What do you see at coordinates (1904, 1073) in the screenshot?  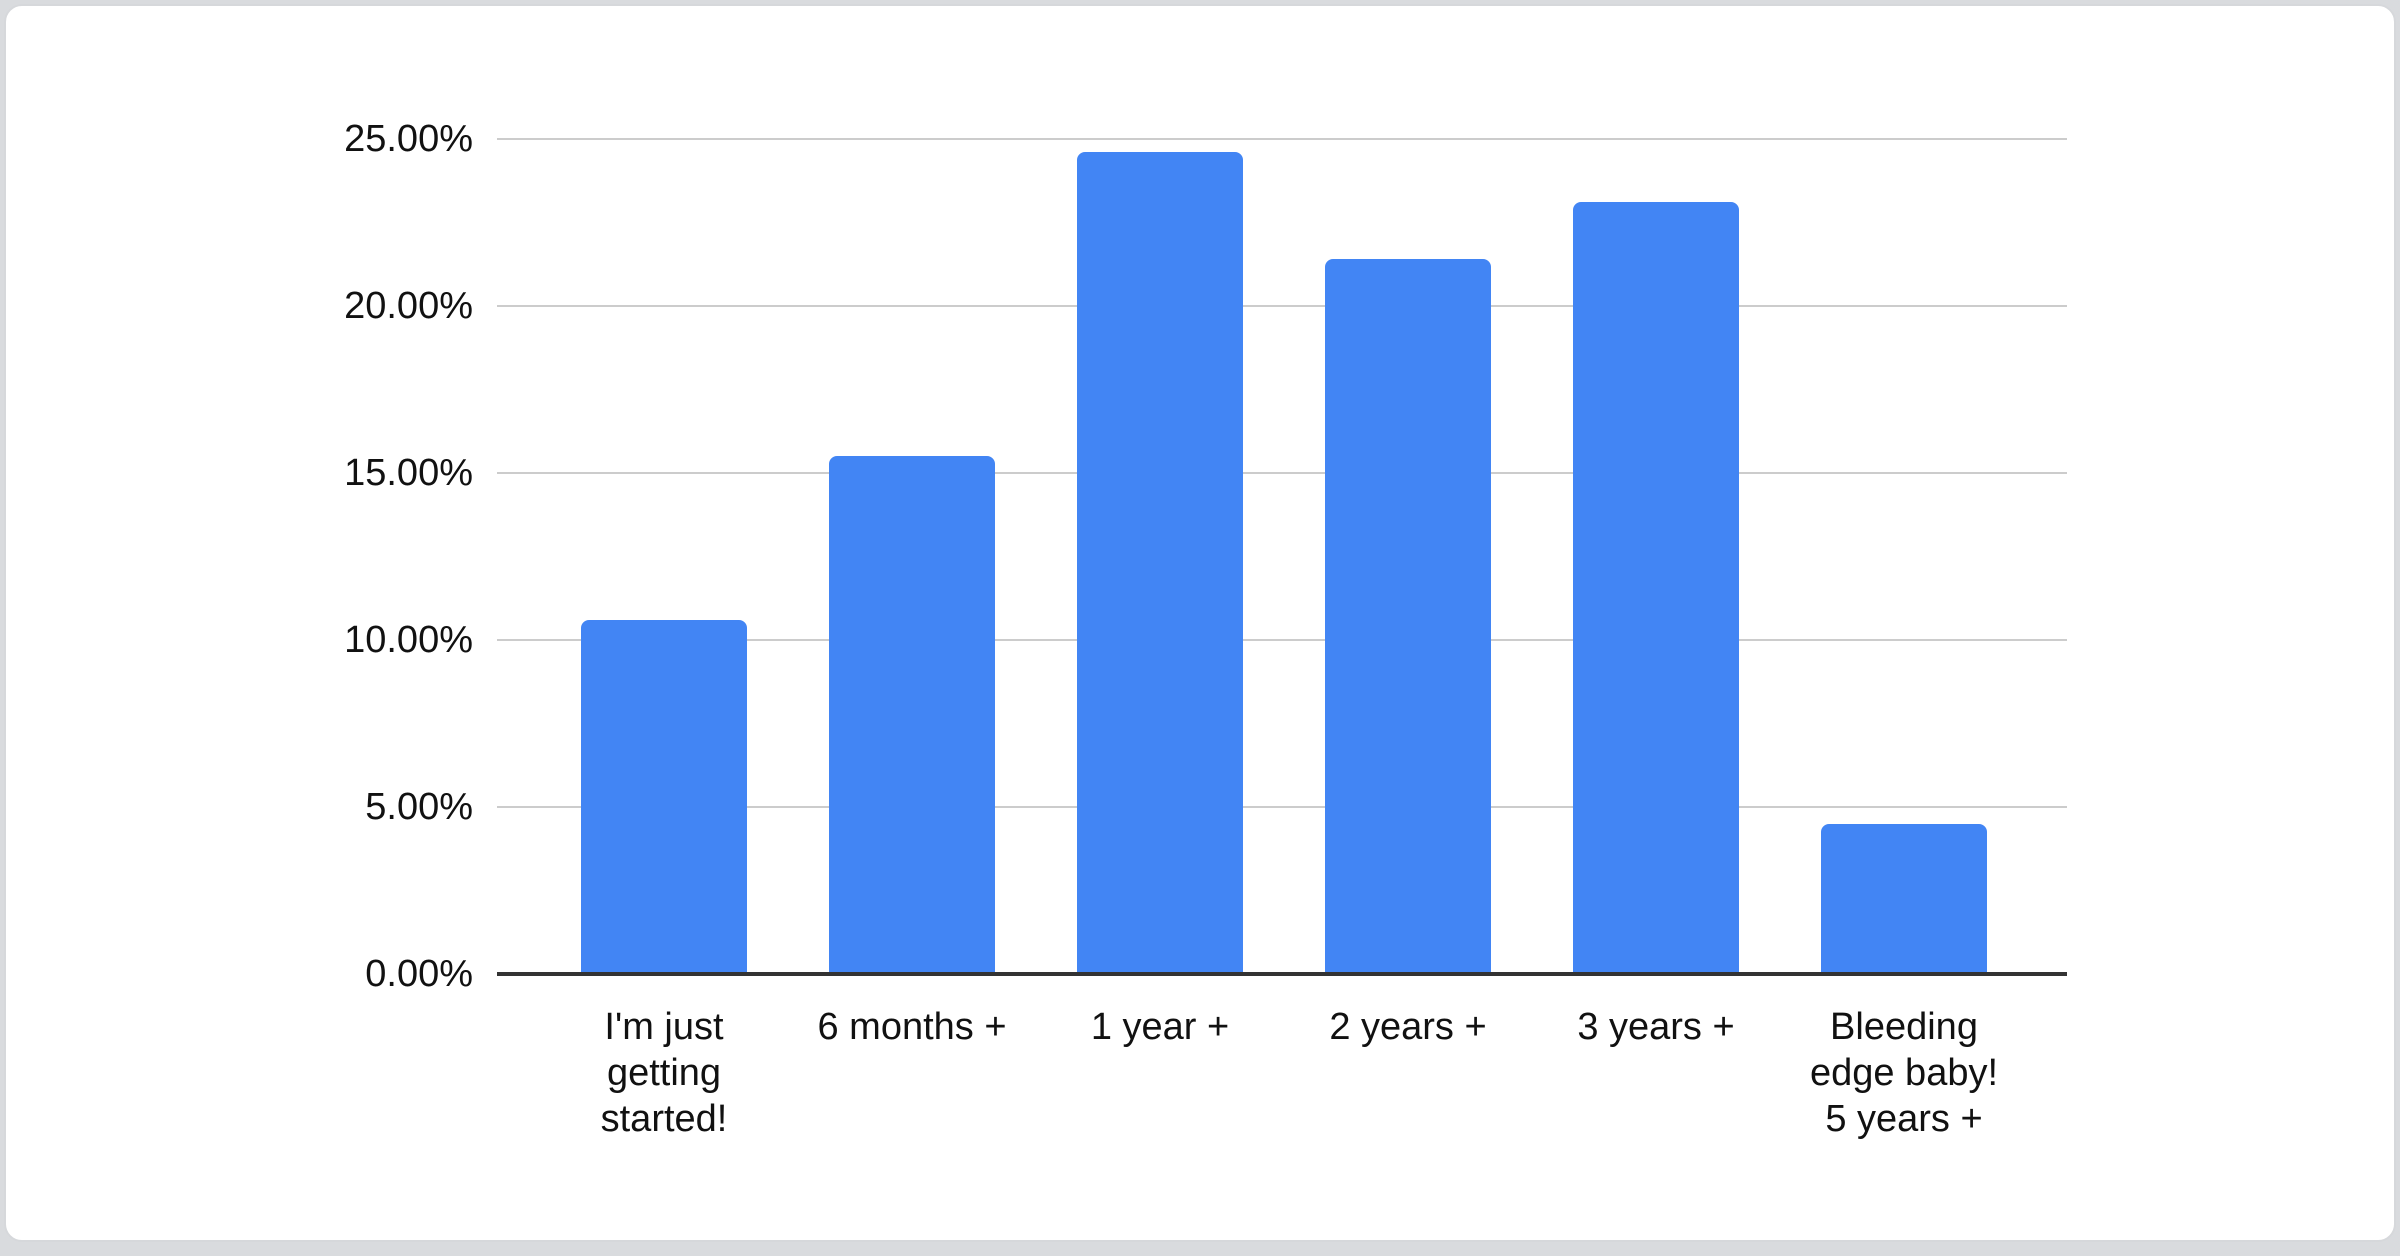 I see `x-axis-category-label: Bleeding edge baby! 5 years +` at bounding box center [1904, 1073].